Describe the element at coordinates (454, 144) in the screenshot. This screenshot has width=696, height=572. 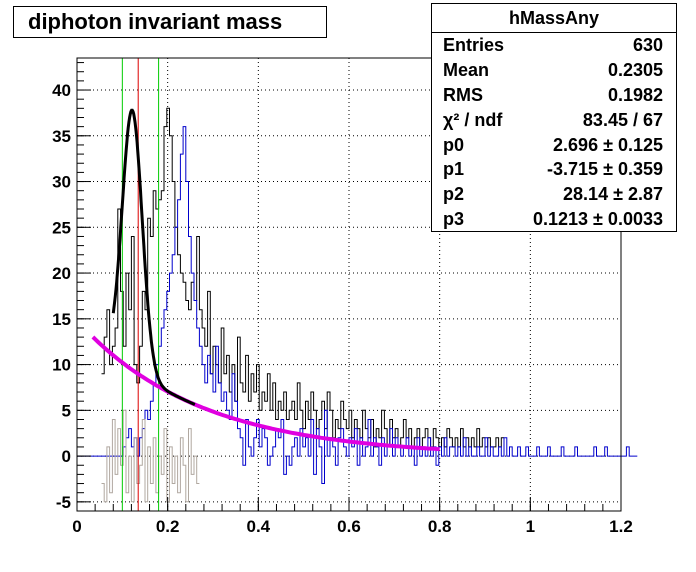
I see `stats-key: p0` at that location.